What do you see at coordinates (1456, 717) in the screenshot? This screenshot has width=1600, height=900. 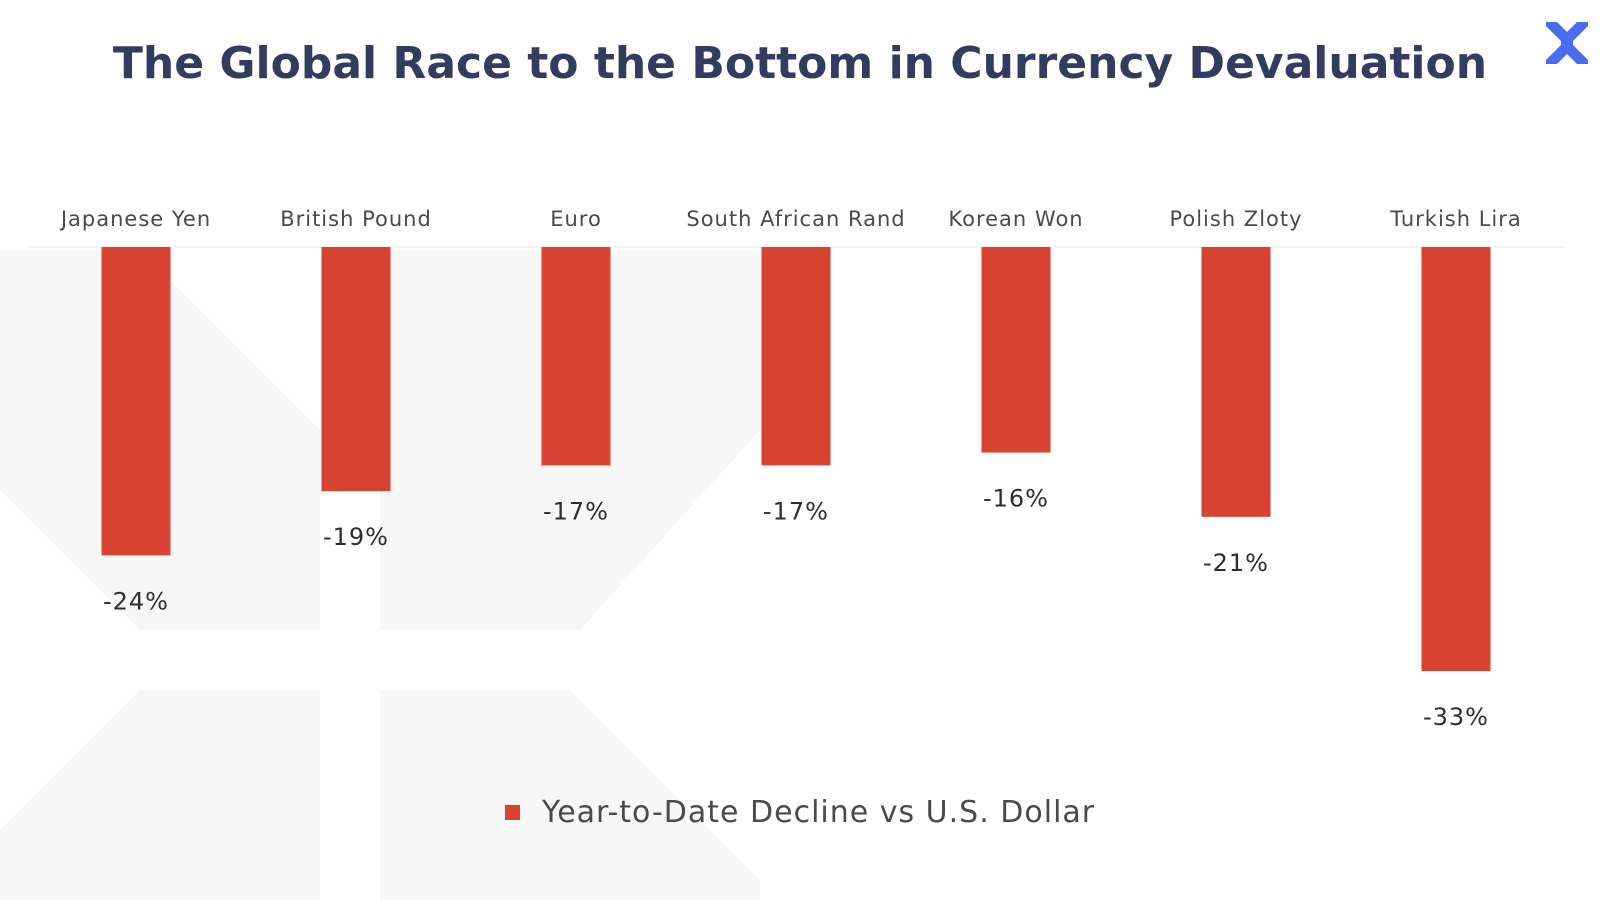 I see `data-label: -33%` at bounding box center [1456, 717].